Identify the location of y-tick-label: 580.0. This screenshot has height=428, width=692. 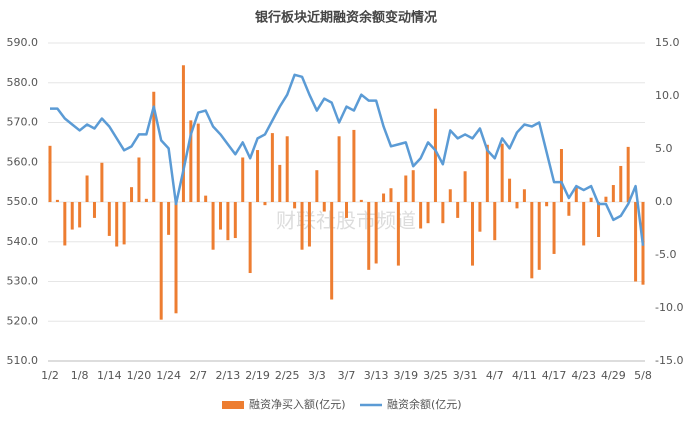
(23, 82).